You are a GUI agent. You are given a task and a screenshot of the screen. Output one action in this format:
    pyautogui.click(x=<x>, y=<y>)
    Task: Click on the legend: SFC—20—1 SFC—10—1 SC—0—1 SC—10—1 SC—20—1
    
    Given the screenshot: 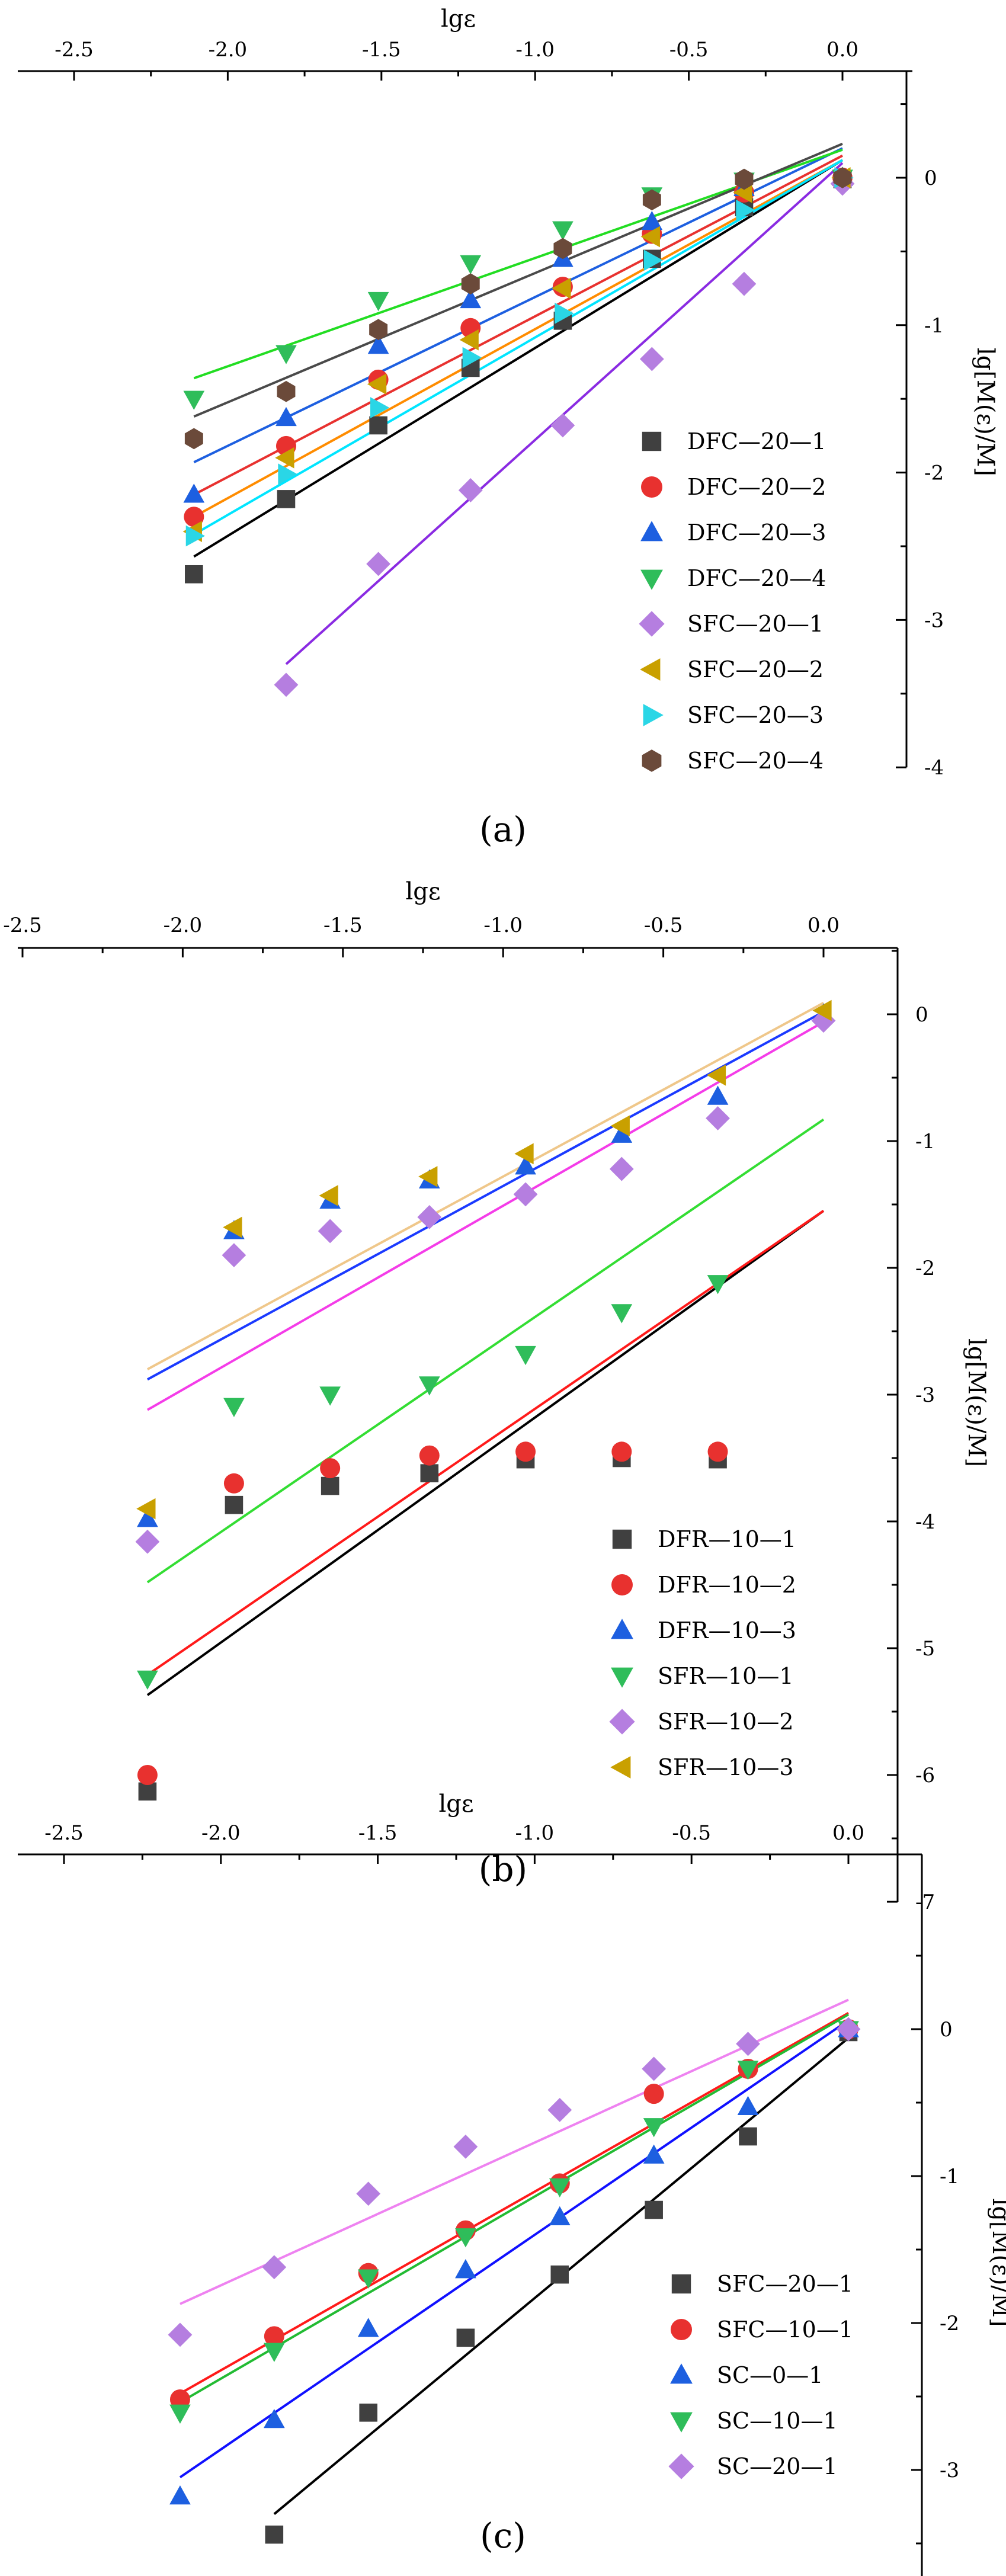 What is the action you would take?
    pyautogui.click(x=760, y=2375)
    